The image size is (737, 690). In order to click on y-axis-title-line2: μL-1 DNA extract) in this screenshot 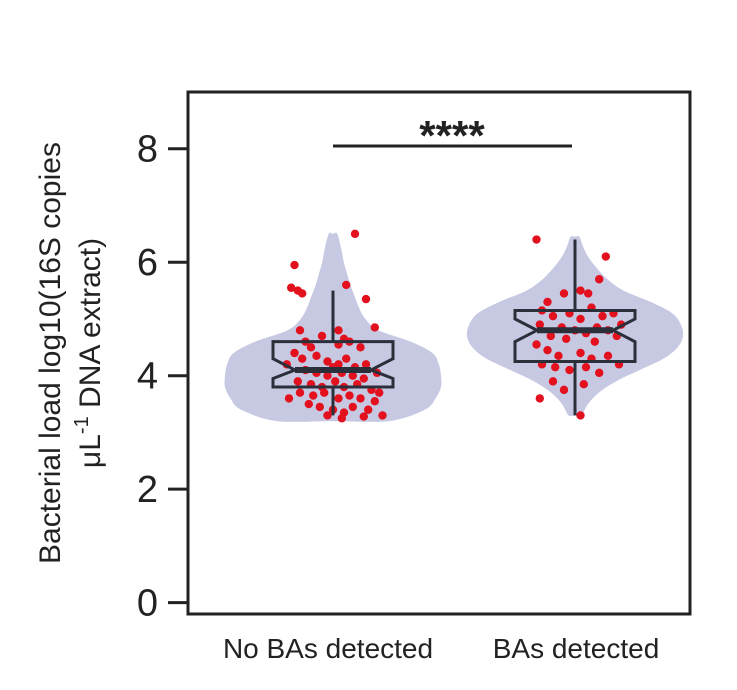, I will do `click(89, 353)`.